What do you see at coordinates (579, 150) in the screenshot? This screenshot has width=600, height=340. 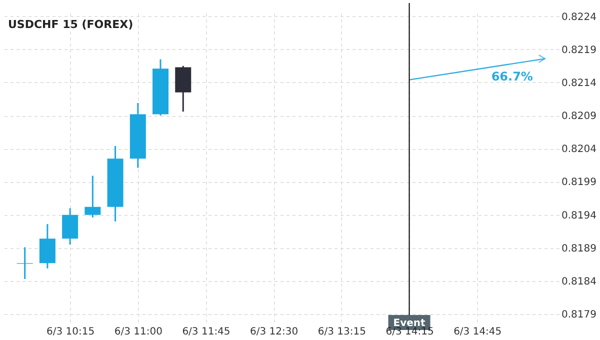 I see `y-tick-label: 0.8204` at bounding box center [579, 150].